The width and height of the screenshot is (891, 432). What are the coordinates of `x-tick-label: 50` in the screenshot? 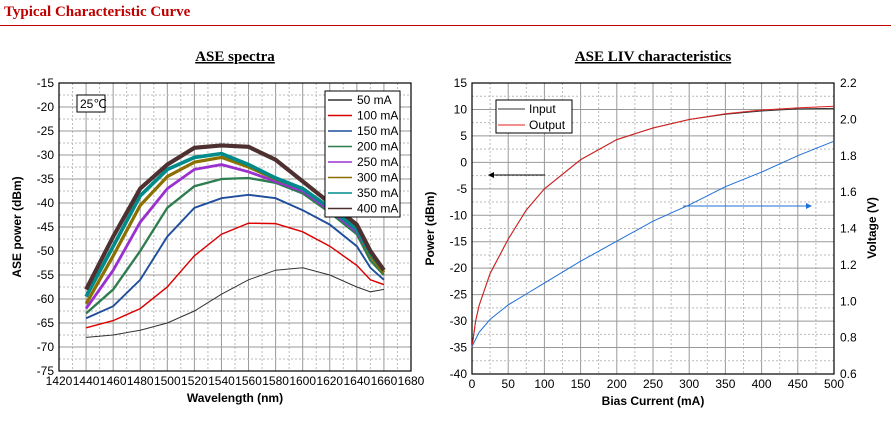 It's located at (509, 384).